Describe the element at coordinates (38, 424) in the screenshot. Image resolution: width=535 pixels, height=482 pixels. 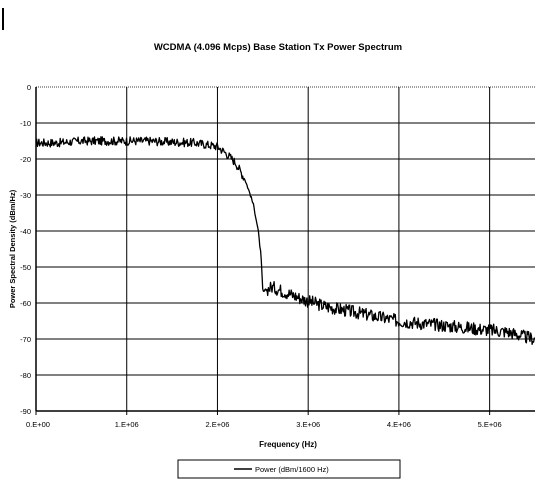
I see `x-tick-label: 0.E+00` at that location.